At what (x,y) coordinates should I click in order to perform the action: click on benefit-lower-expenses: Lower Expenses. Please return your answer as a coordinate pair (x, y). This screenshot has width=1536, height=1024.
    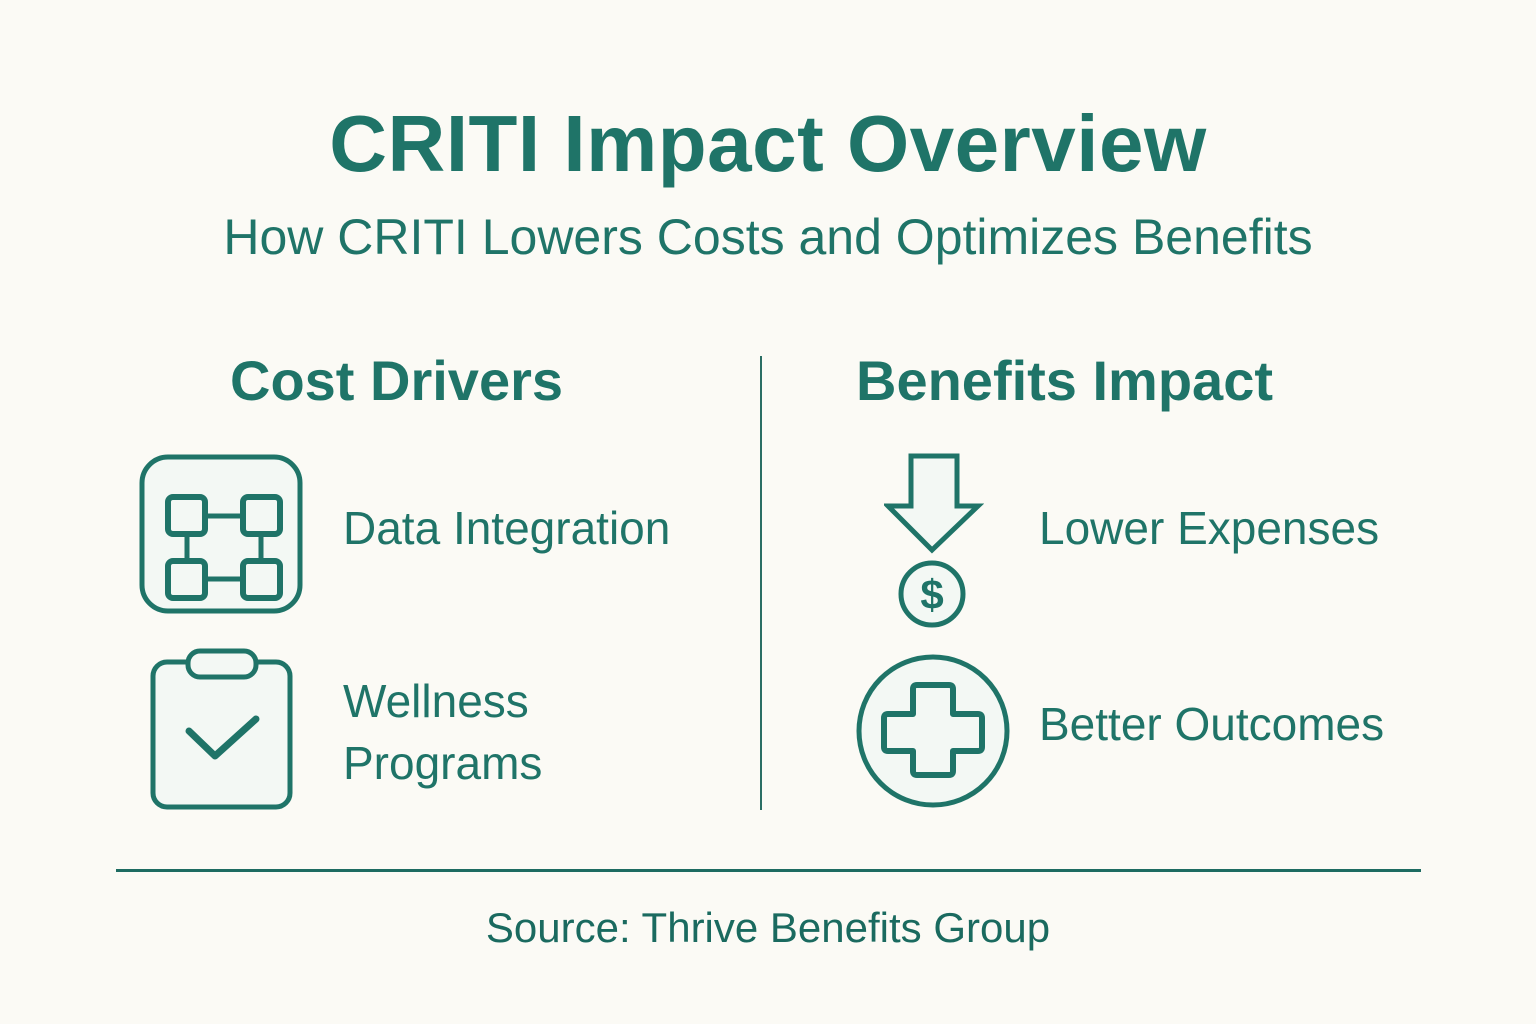
    Looking at the image, I should click on (1209, 528).